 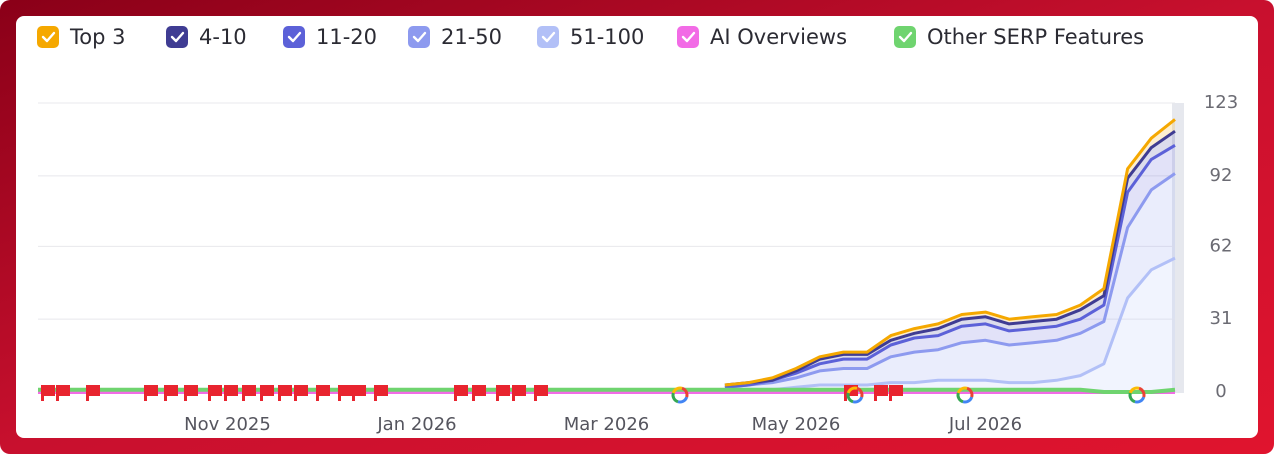 I want to click on y-tick-label: 123, so click(x=1221, y=102).